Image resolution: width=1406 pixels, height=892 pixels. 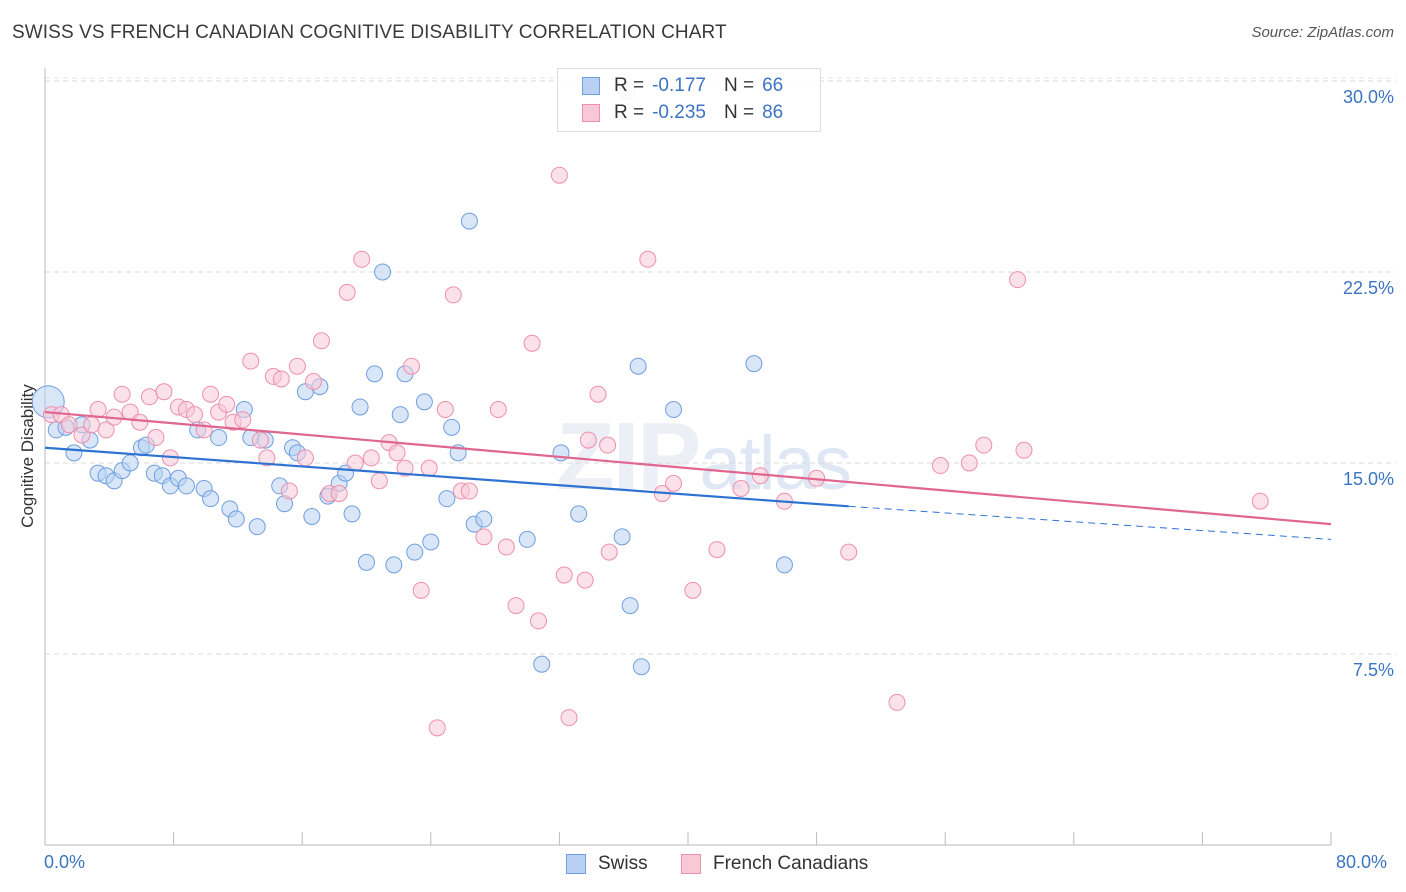 I want to click on r-value: -0.177, so click(x=679, y=85).